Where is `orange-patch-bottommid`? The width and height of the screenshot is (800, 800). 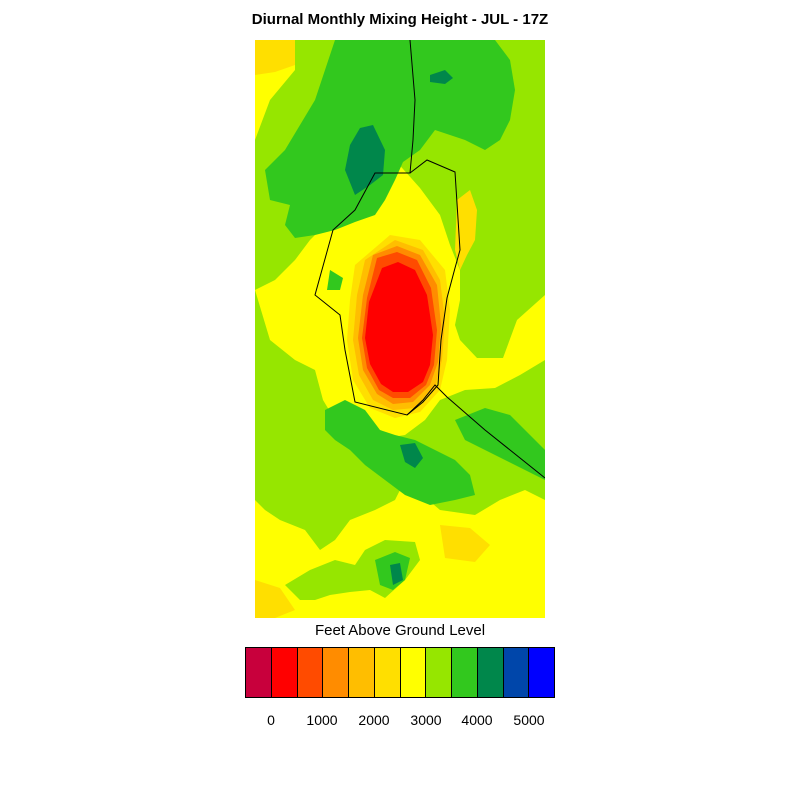 orange-patch-bottommid is located at coordinates (465, 543).